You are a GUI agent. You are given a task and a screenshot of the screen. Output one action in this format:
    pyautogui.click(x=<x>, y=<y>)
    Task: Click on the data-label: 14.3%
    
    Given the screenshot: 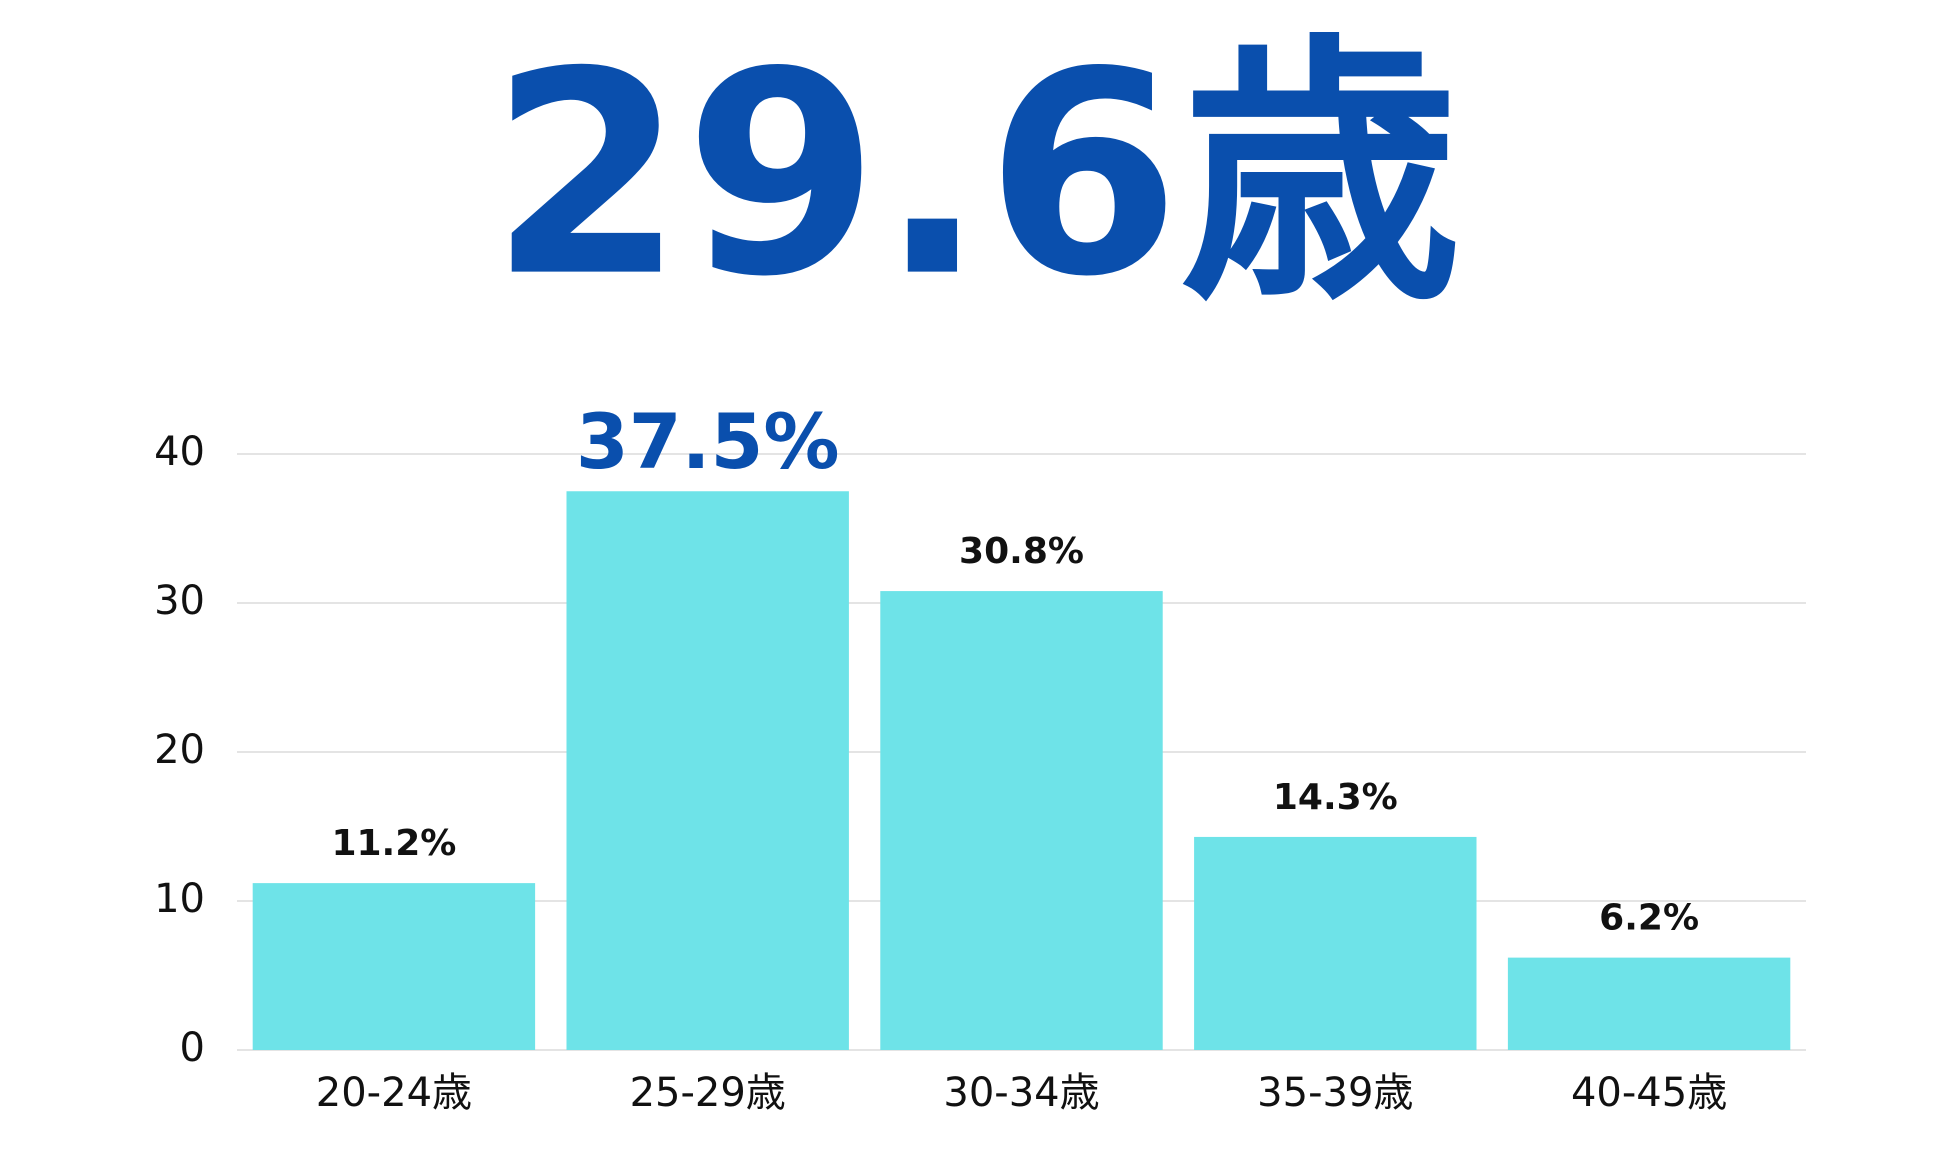 What is the action you would take?
    pyautogui.click(x=1335, y=797)
    